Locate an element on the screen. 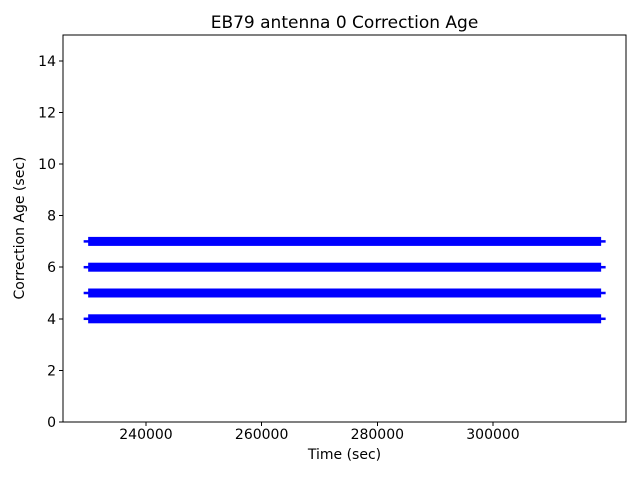 The width and height of the screenshot is (640, 480). y-tick-label: 2 is located at coordinates (51, 371).